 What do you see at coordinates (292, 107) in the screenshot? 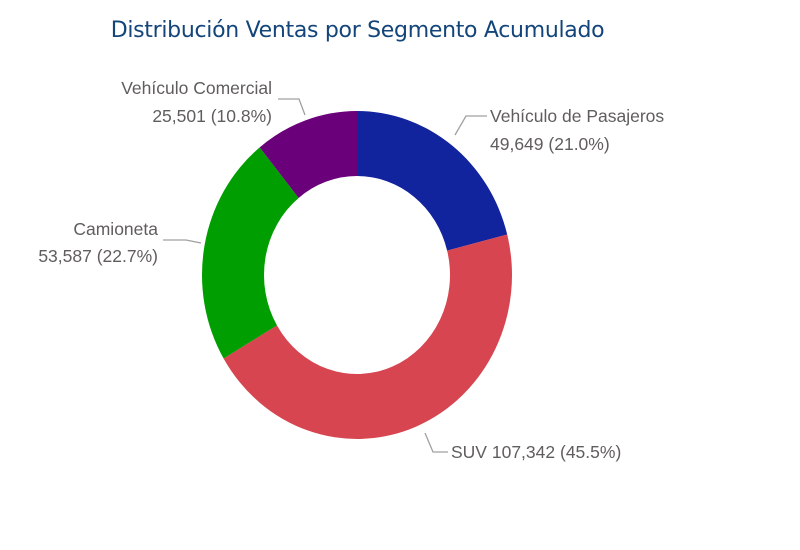
I see `leader-line-comercial` at bounding box center [292, 107].